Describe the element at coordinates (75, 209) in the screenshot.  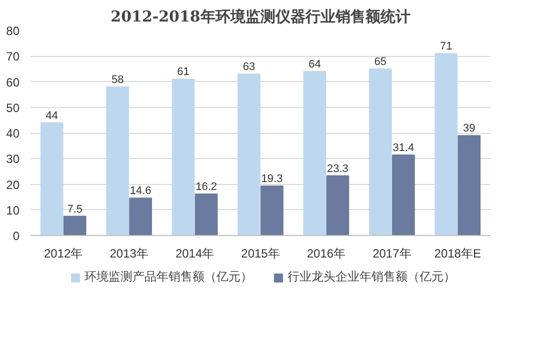
I see `data-label: 7.5` at that location.